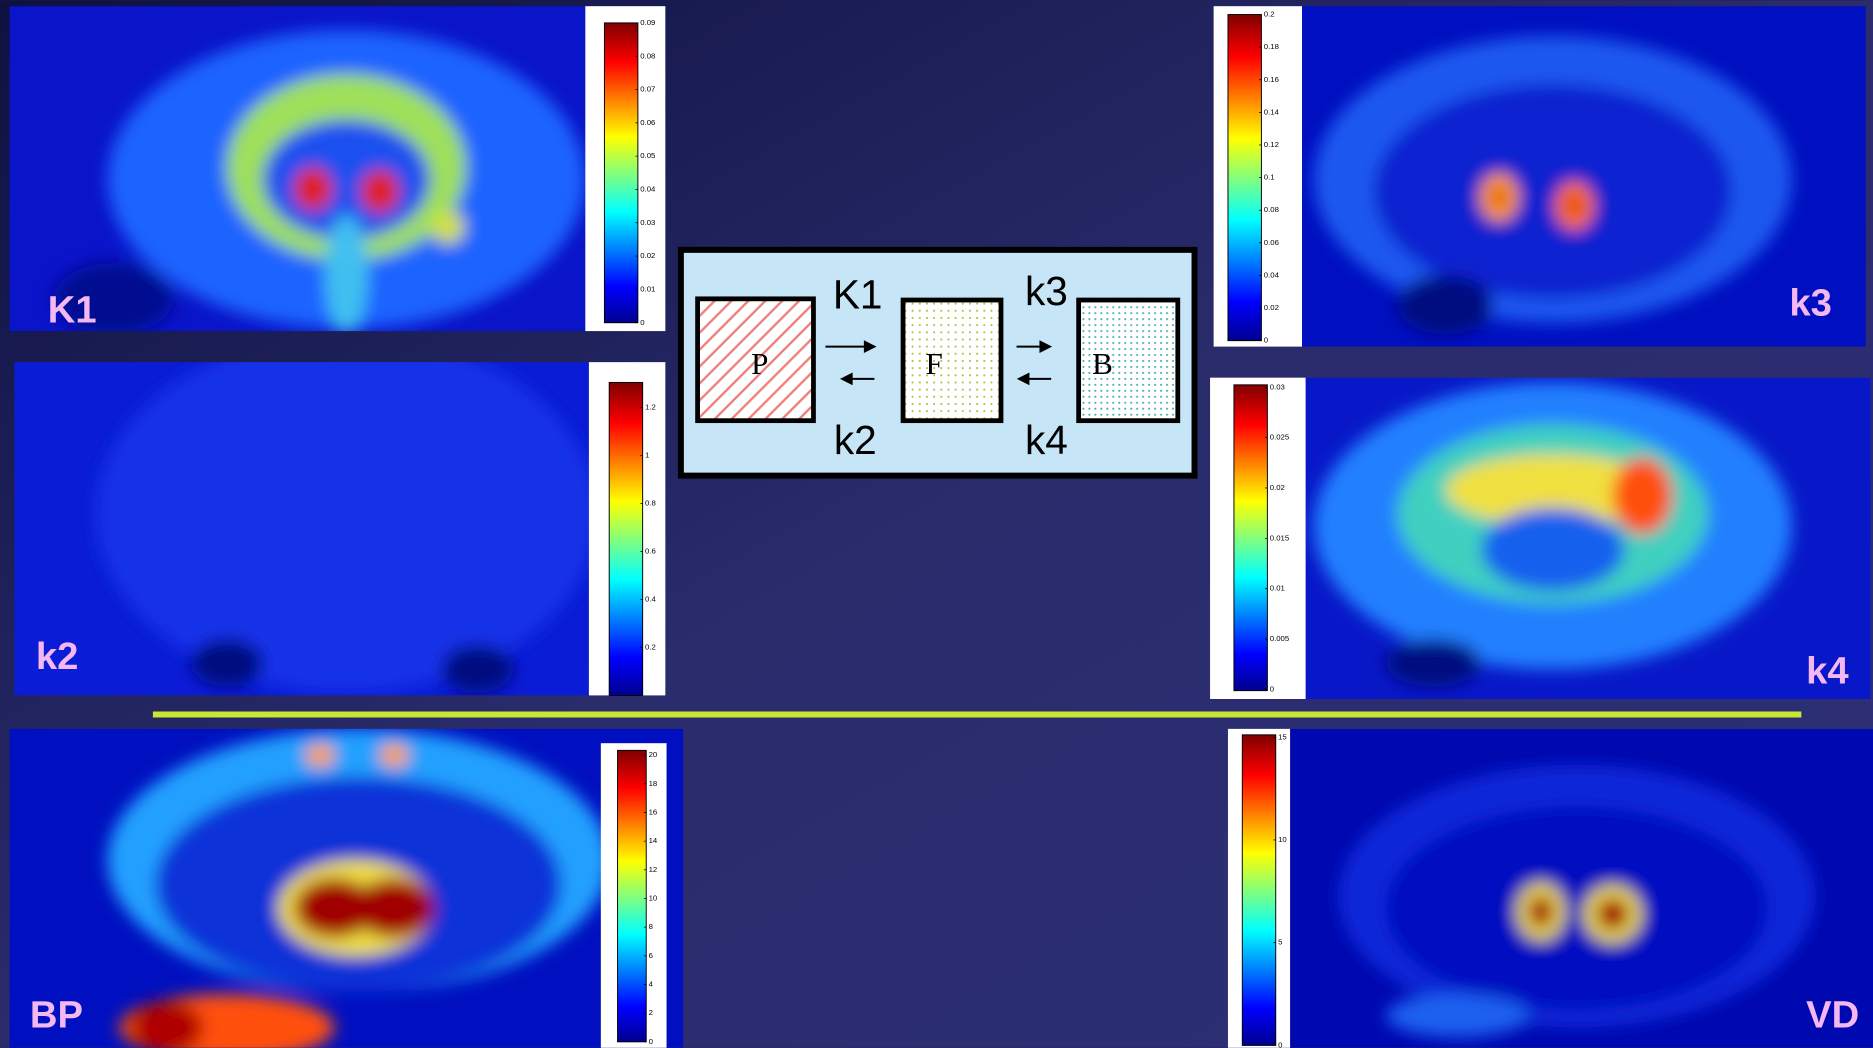  What do you see at coordinates (1046, 440) in the screenshot?
I see `rate-label: k4` at bounding box center [1046, 440].